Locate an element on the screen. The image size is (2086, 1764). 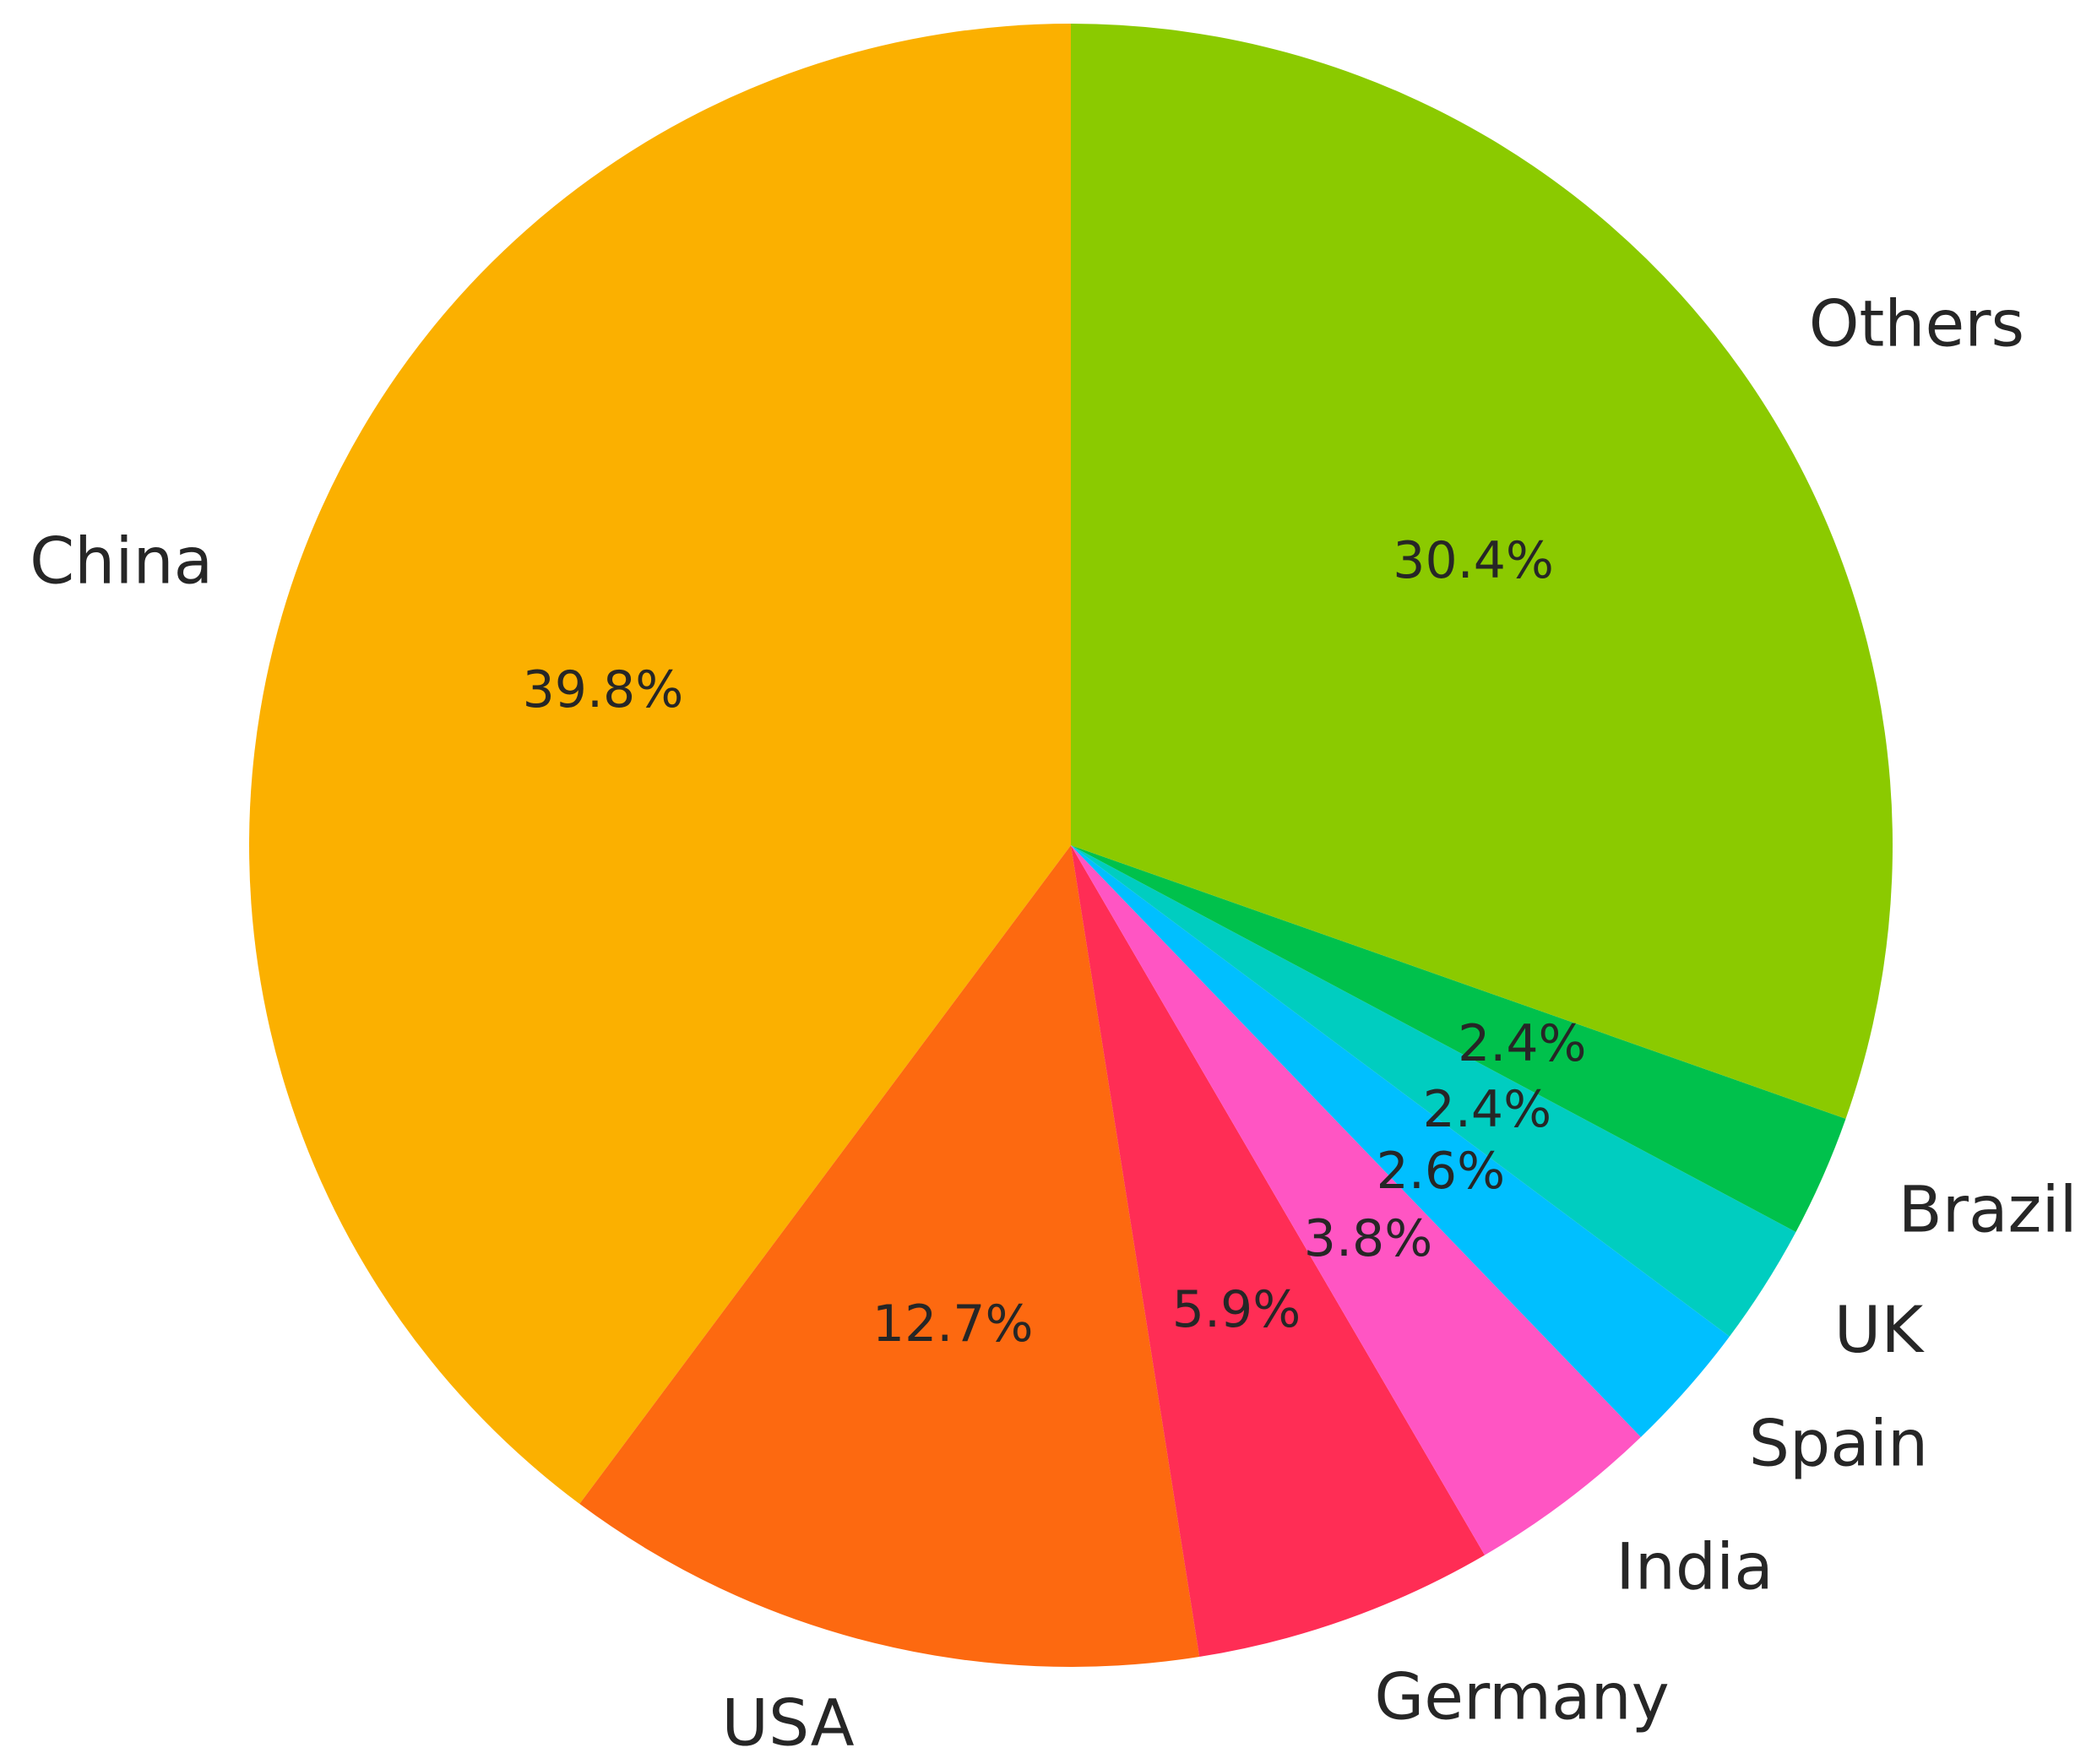
category-label-uk: UK is located at coordinates (1880, 1330).